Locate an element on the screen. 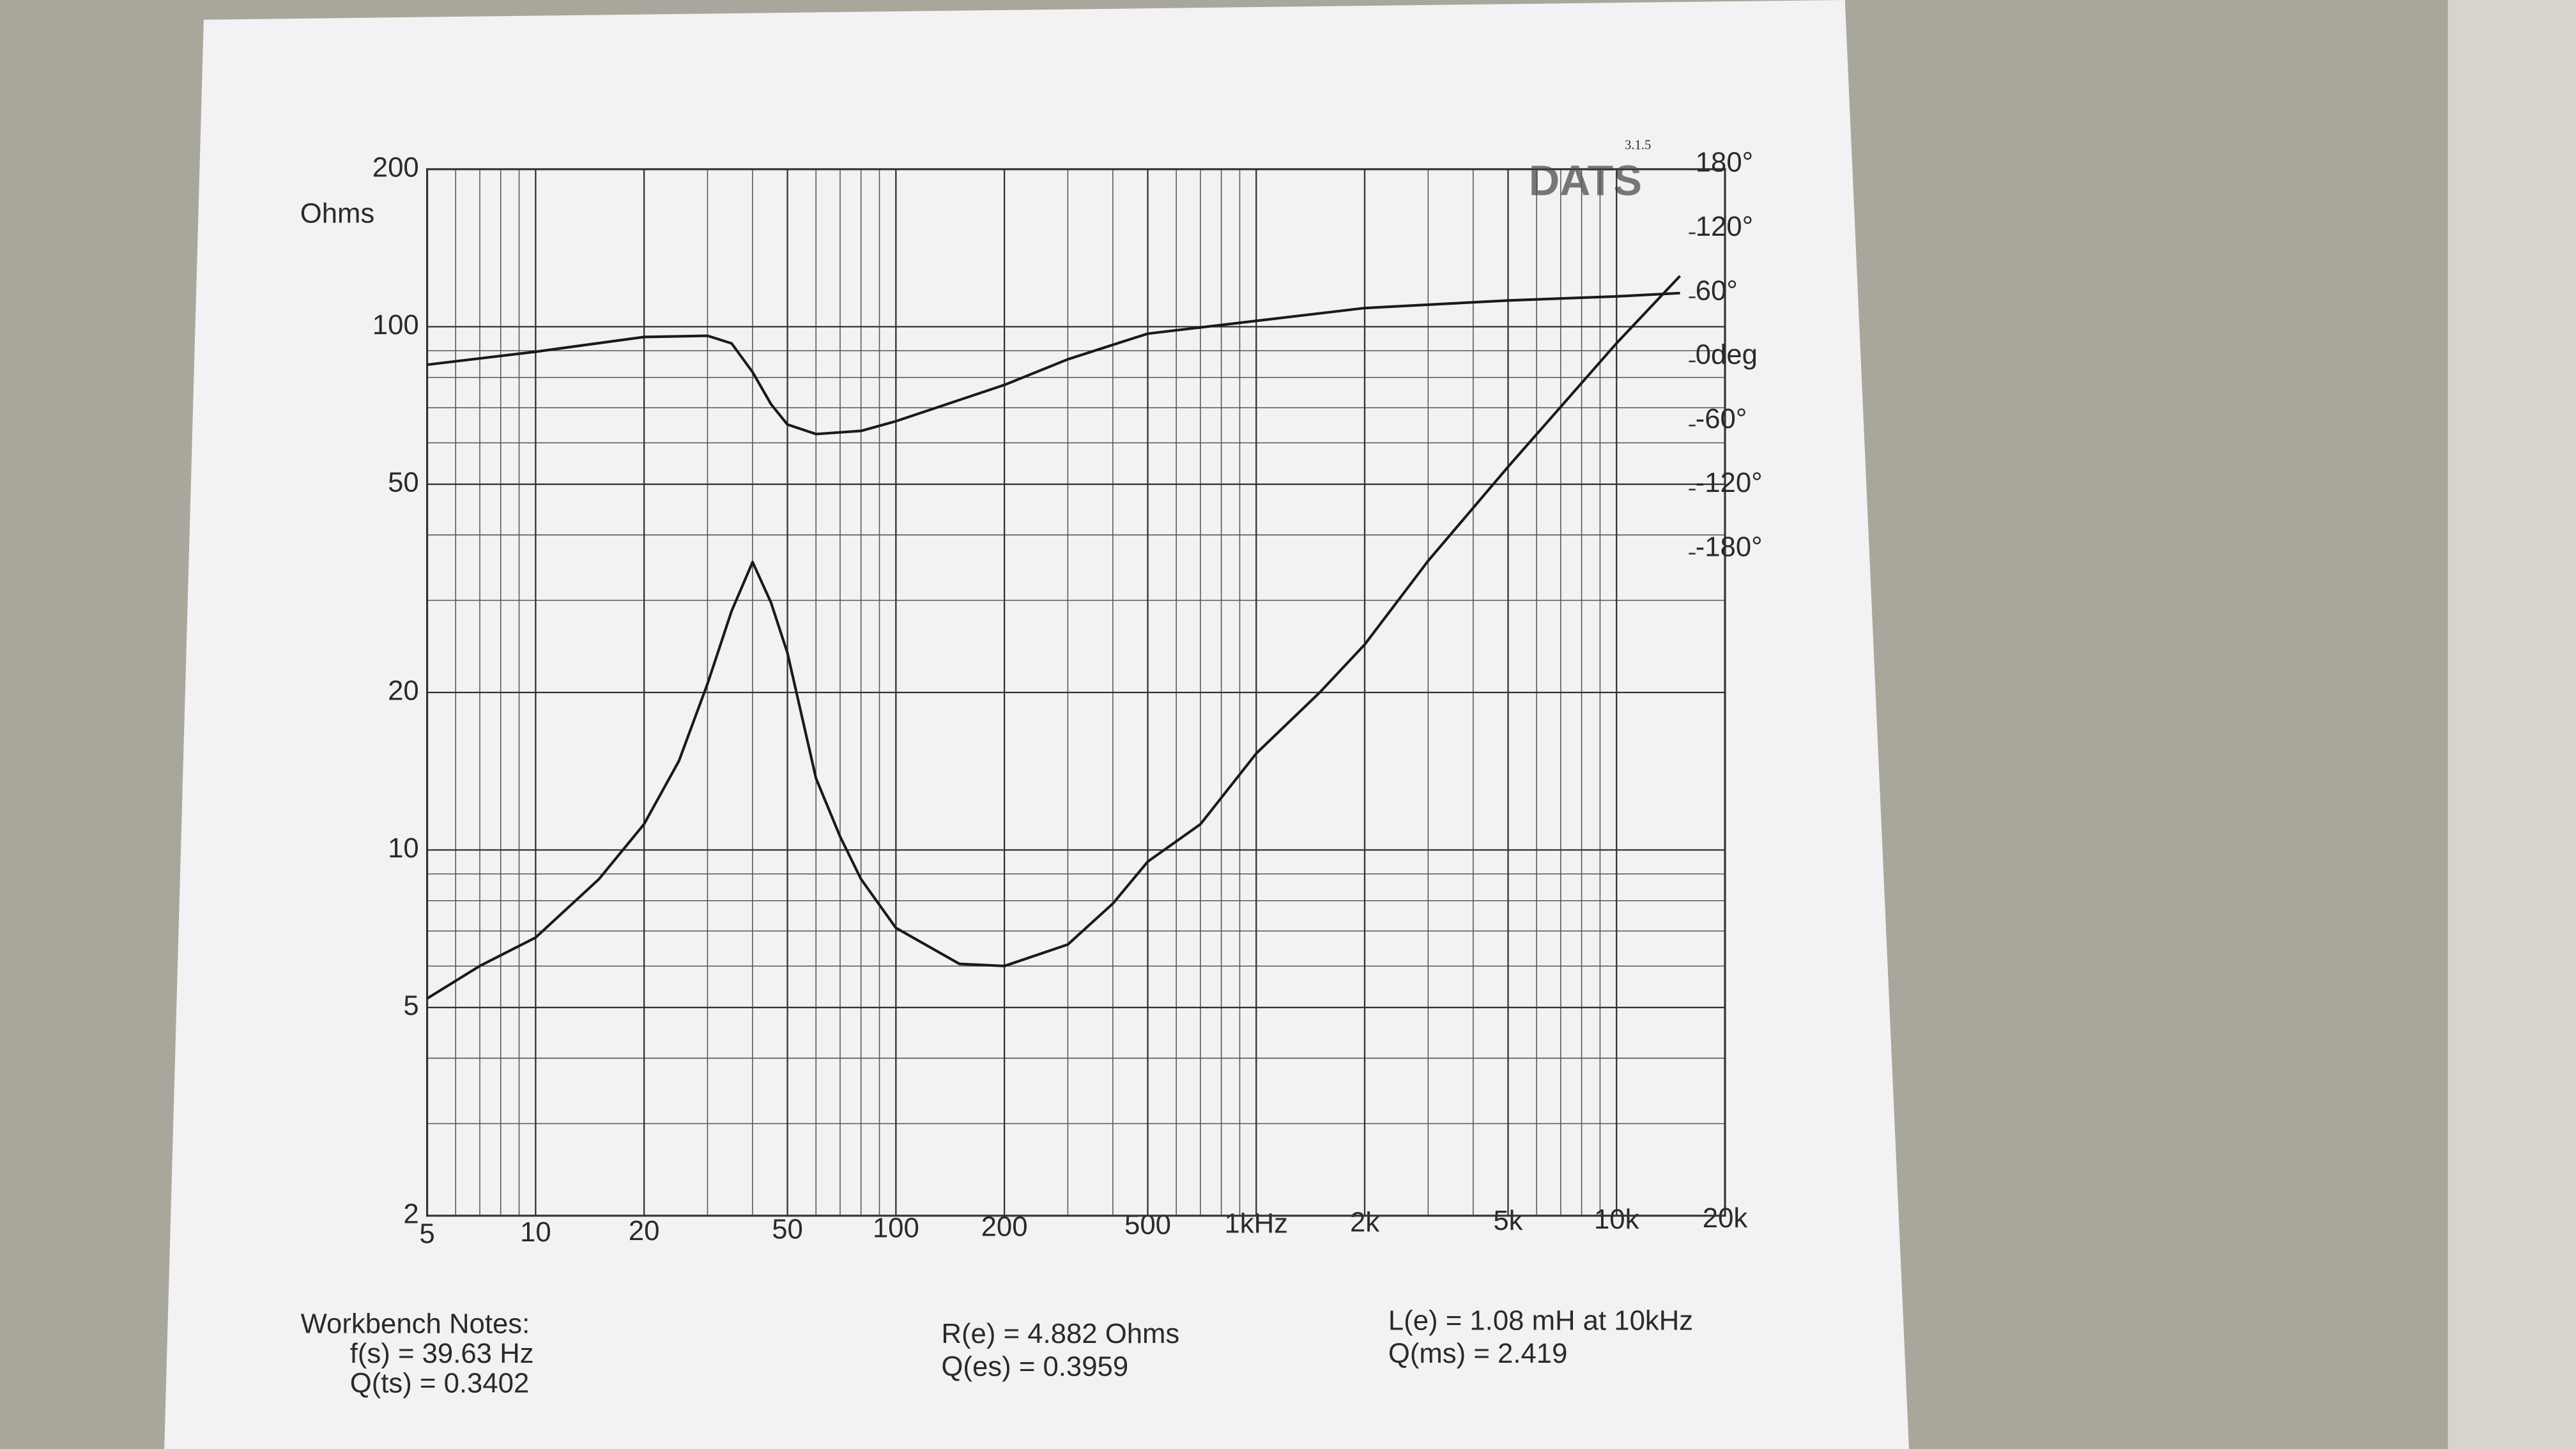  y2-tick-label: 60° is located at coordinates (1717, 290).